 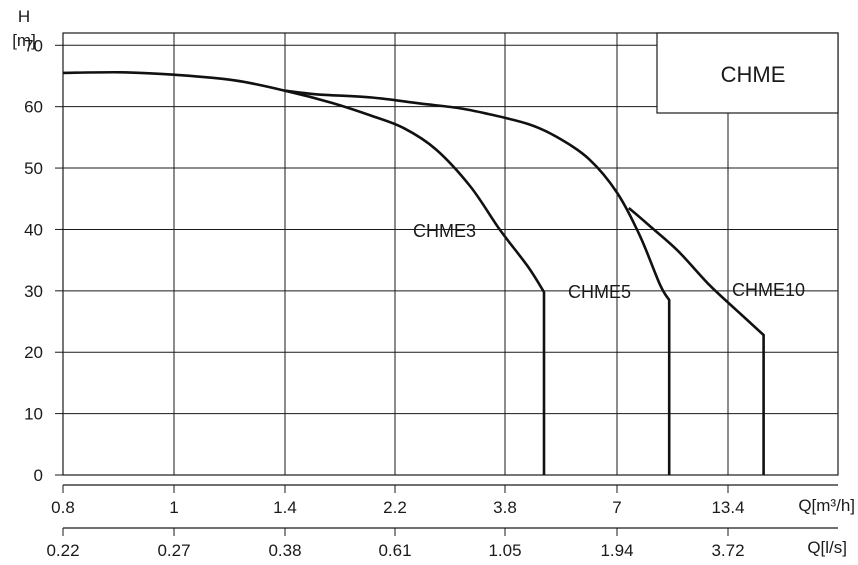 What do you see at coordinates (33, 291) in the screenshot?
I see `y-tick-label: 30` at bounding box center [33, 291].